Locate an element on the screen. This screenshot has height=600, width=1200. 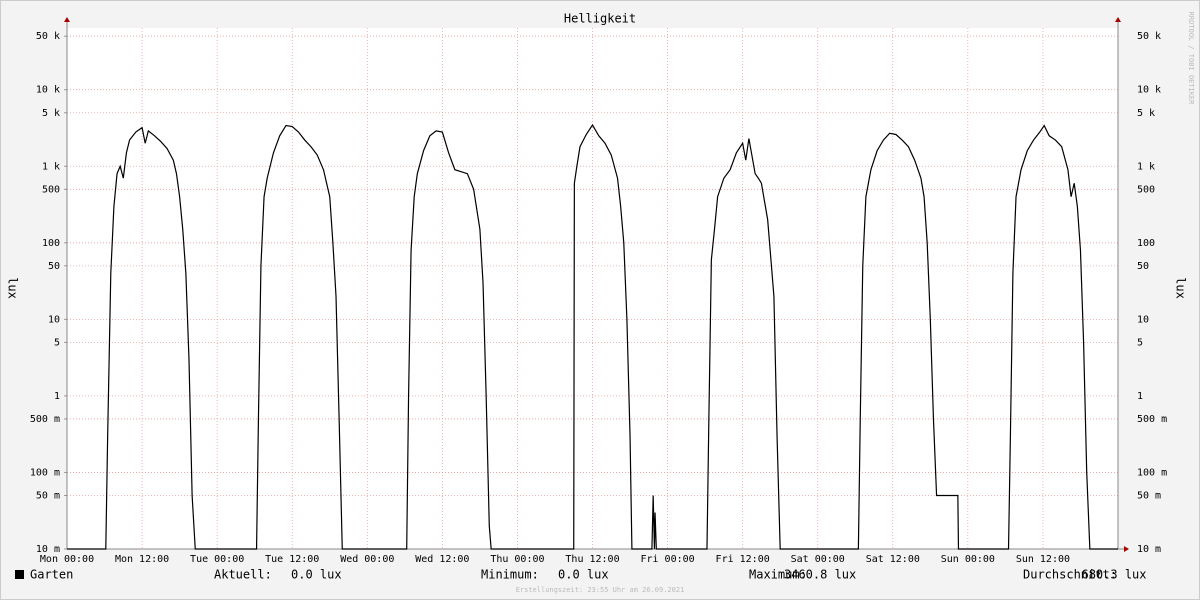
y-tick-label-right: 500 is located at coordinates (1146, 189).